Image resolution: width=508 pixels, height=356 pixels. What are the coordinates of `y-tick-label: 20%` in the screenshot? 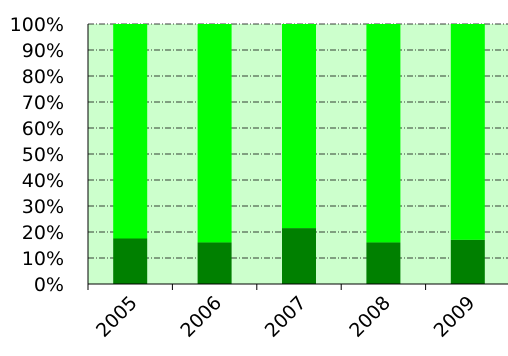 It's located at (43, 233).